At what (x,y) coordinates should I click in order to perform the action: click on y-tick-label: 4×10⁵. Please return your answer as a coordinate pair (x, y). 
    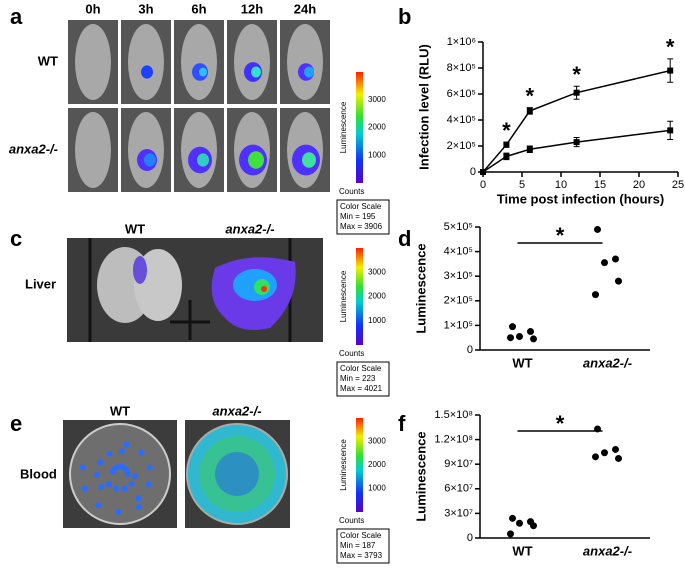
    Looking at the image, I should click on (461, 120).